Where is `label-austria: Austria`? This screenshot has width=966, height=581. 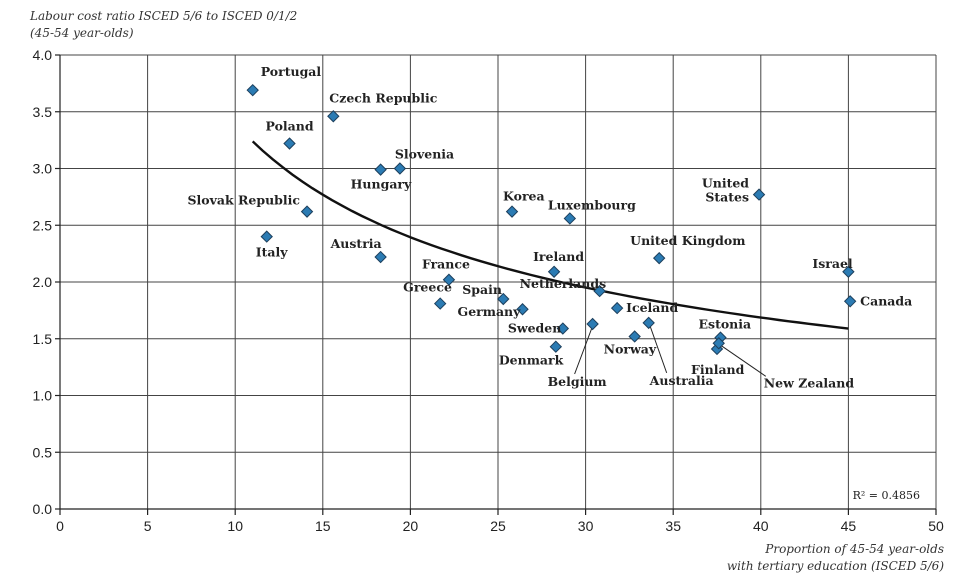
label-austria: Austria is located at coordinates (356, 243).